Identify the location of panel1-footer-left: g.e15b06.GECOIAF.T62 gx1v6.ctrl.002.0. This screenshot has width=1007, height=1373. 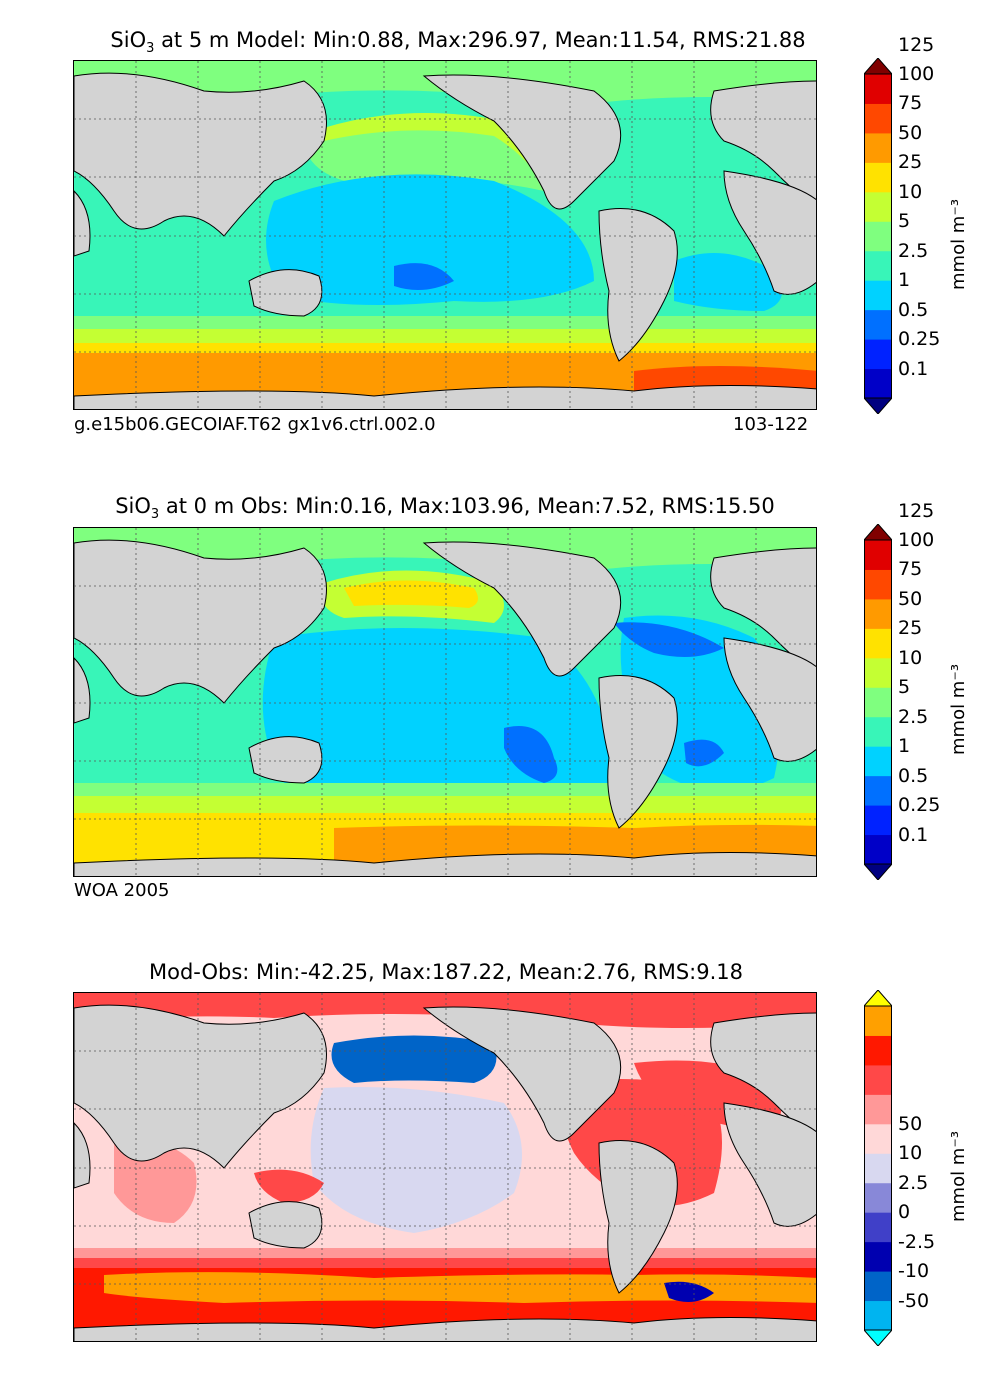
(255, 424).